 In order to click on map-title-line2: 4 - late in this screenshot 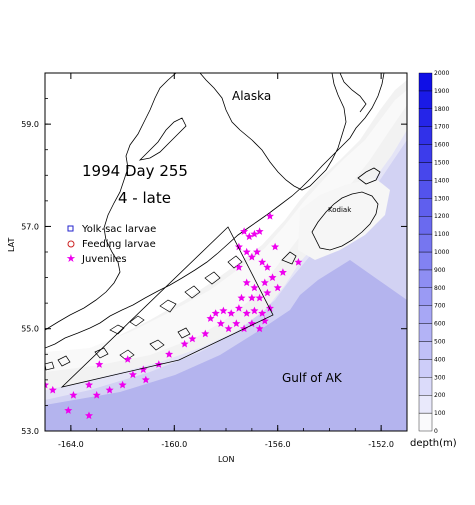, I will do `click(144, 198)`.